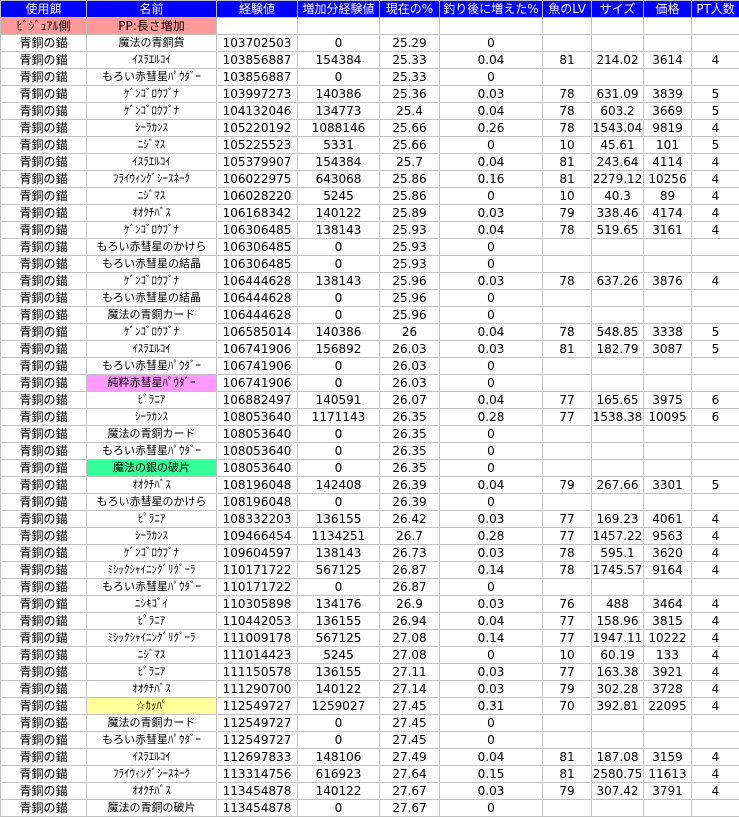 The image size is (739, 817). What do you see at coordinates (44, 26) in the screenshot?
I see `subheader-cell-bait: ﾋﾞｼﾞｭｱﾙ側` at bounding box center [44, 26].